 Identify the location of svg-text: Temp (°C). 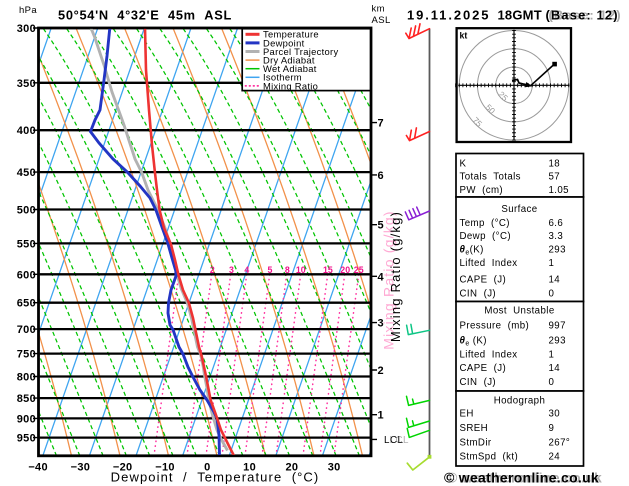
(485, 223).